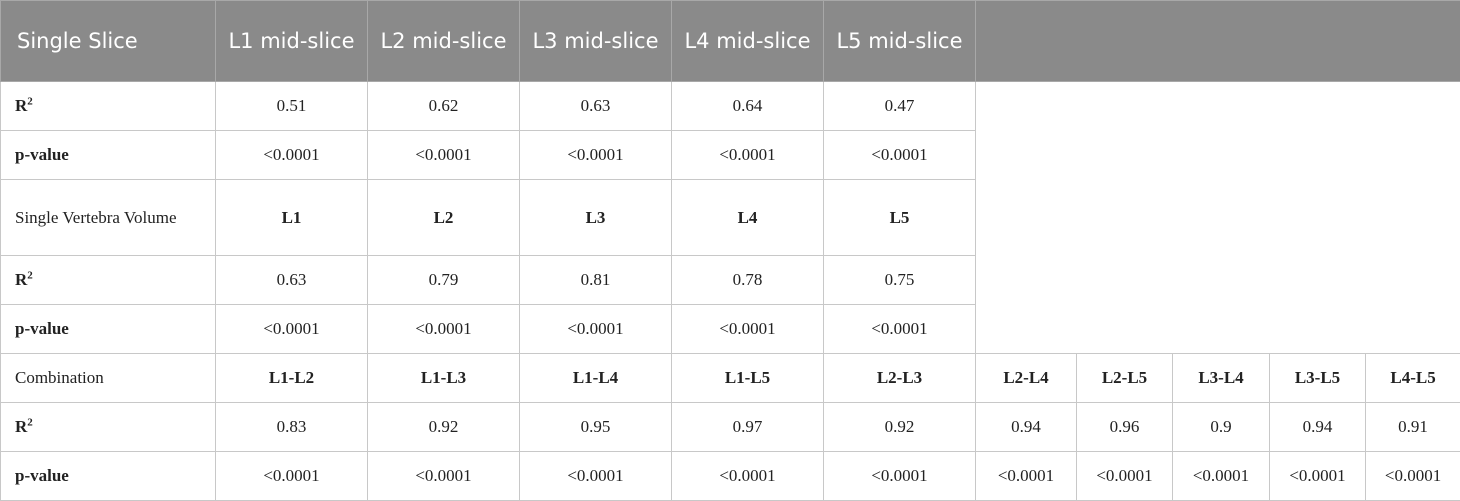 The width and height of the screenshot is (1460, 501). I want to click on header-l1-mid-slice: L1 mid-slice, so click(291, 41).